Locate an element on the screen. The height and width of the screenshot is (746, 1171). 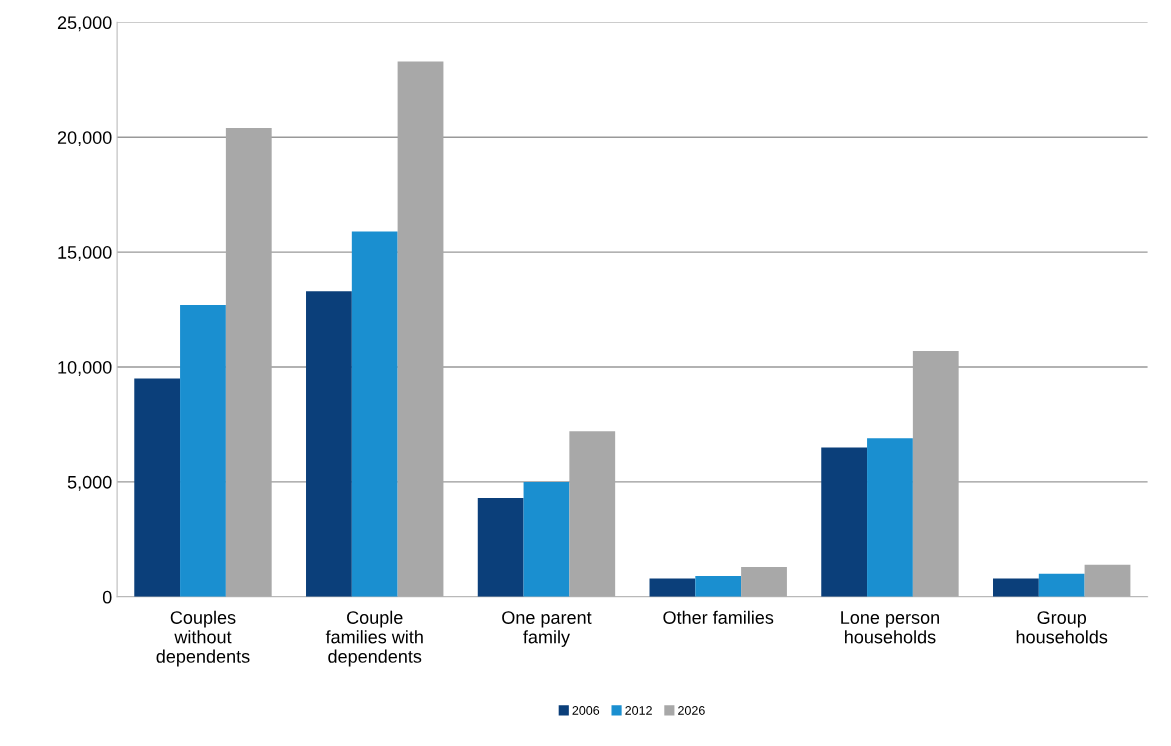
y-tick-label: 15,000 is located at coordinates (85, 253).